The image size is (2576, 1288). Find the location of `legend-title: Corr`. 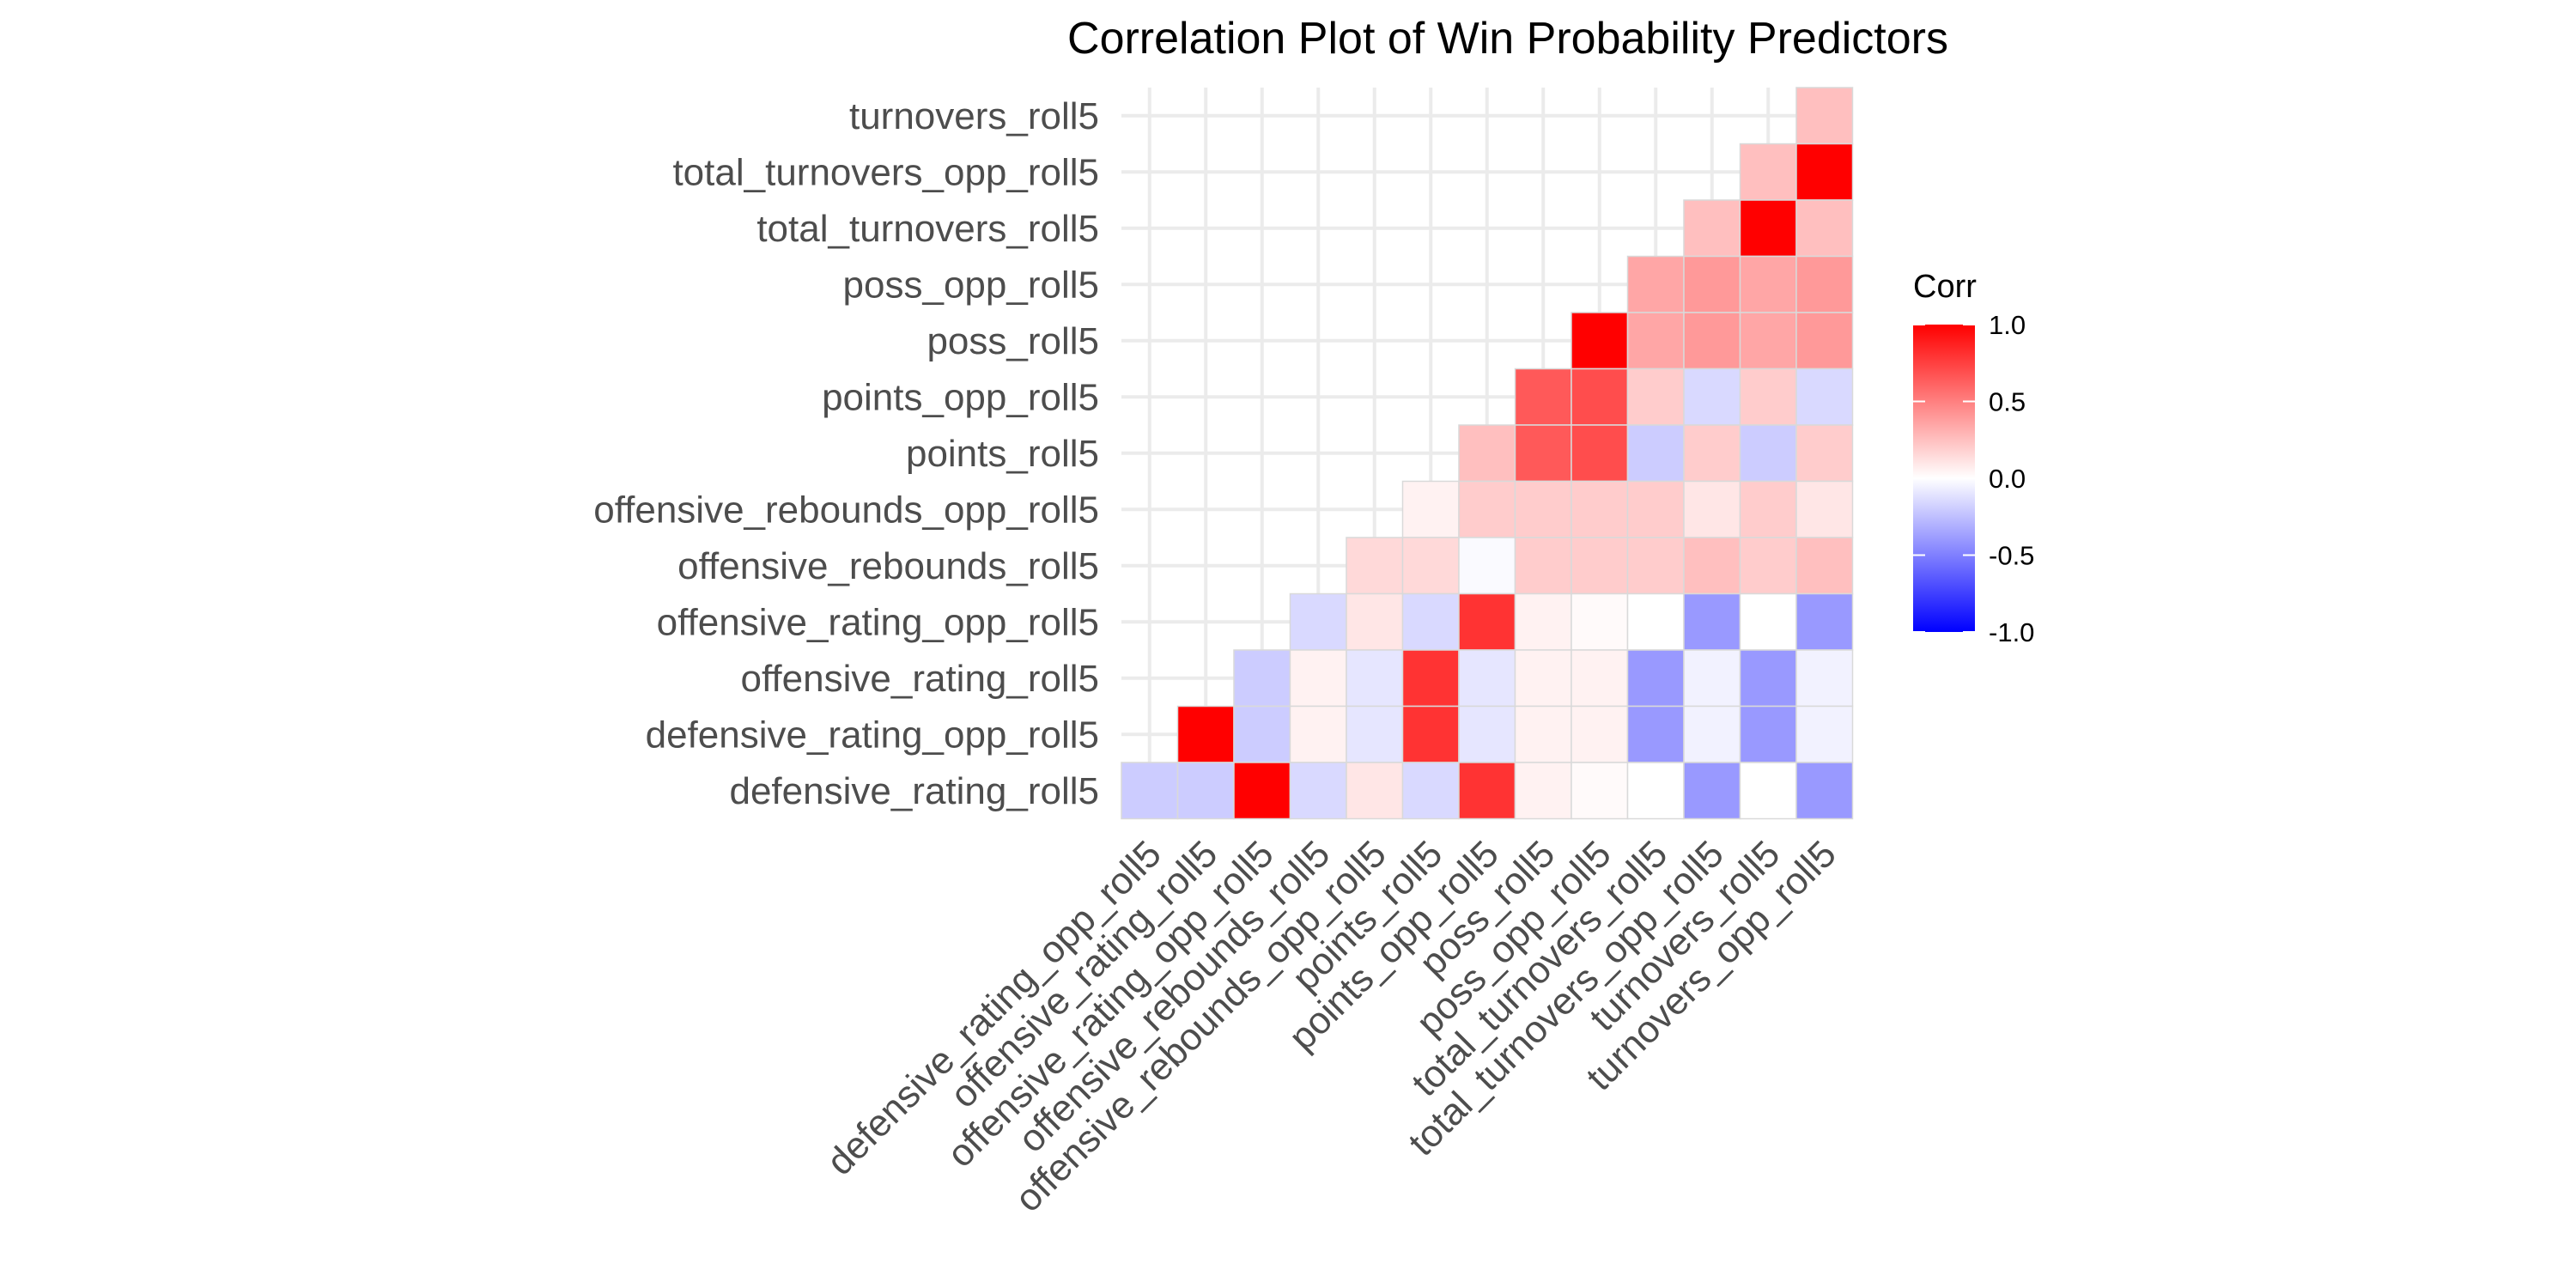

legend-title: Corr is located at coordinates (1945, 287).